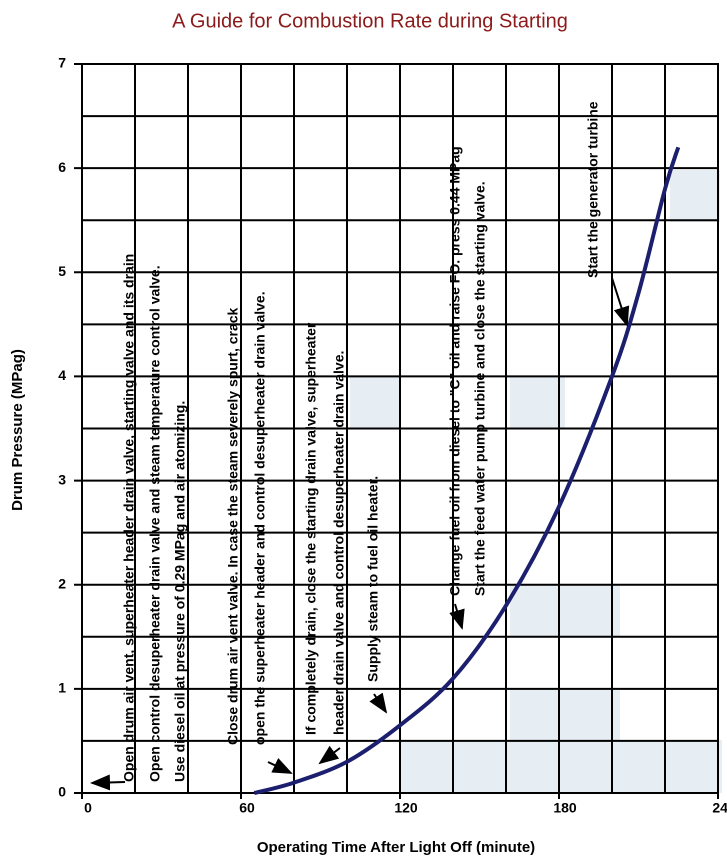  What do you see at coordinates (593, 189) in the screenshot?
I see `annotation: Start the generator turbine` at bounding box center [593, 189].